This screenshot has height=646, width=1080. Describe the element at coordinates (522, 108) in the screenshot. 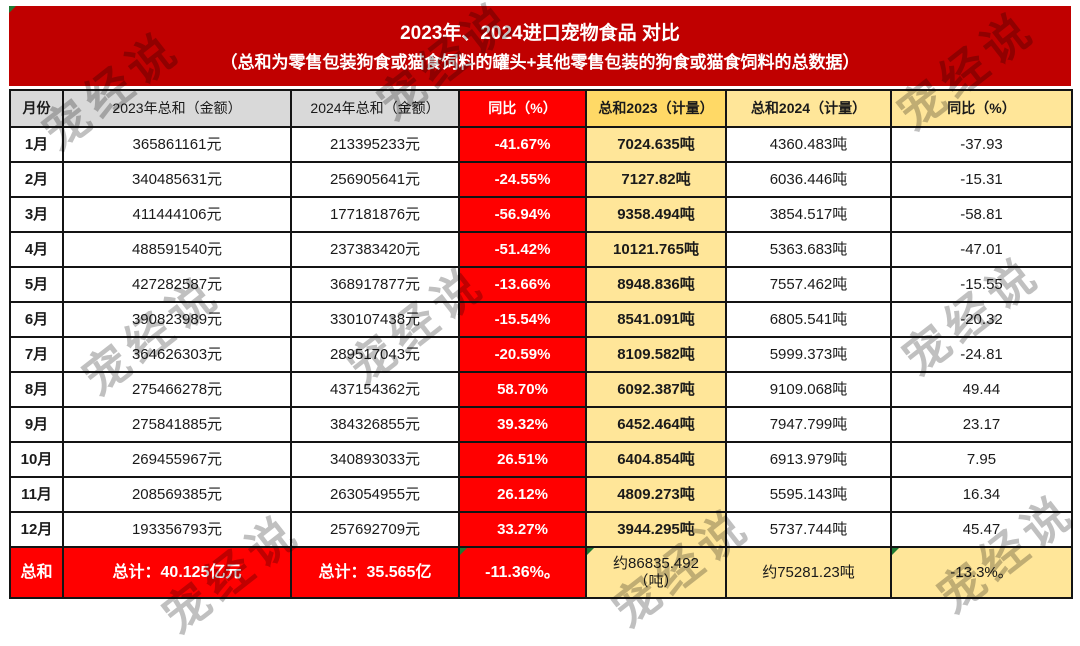

I see `column-header-yoy-amount: 同比（%）` at that location.